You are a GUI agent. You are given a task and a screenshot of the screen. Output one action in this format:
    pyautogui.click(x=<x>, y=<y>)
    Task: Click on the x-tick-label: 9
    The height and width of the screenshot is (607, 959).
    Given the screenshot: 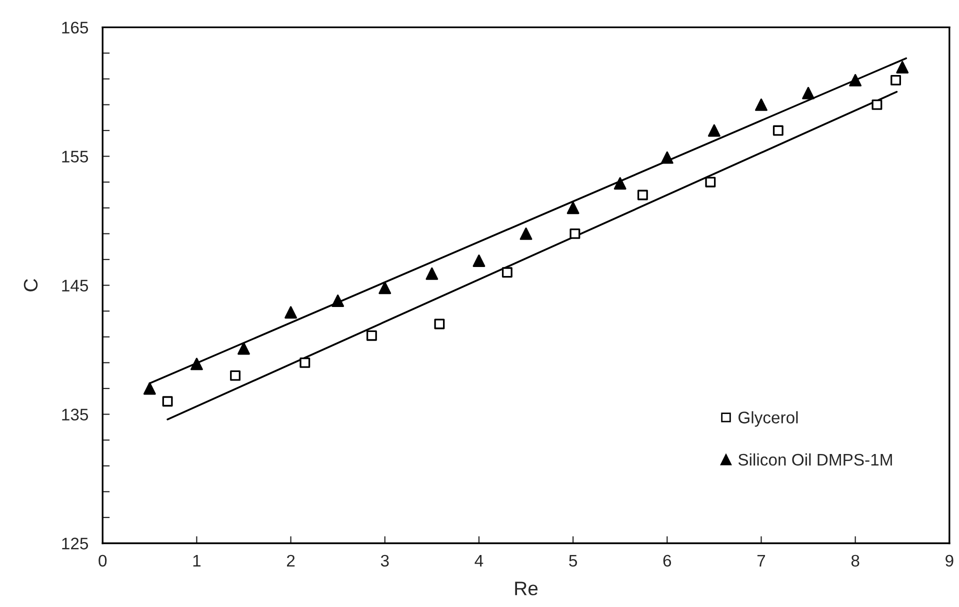 What is the action you would take?
    pyautogui.click(x=950, y=560)
    